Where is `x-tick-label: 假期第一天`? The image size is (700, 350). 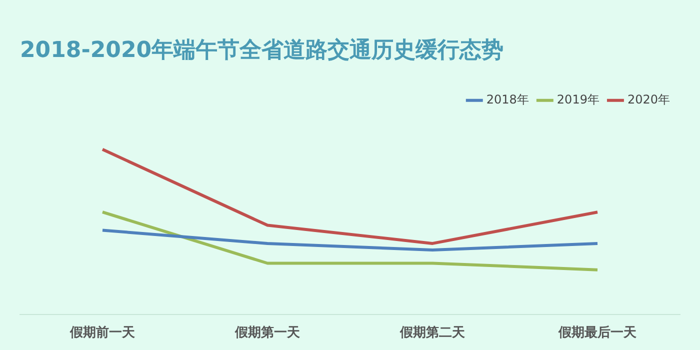 x-tick-label: 假期第一天 is located at coordinates (267, 333).